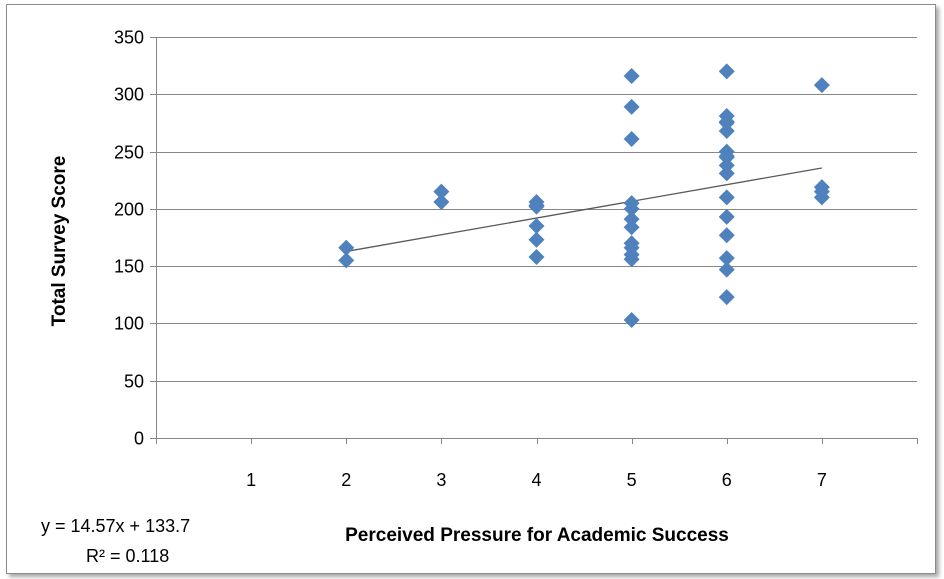 This screenshot has width=944, height=579. Describe the element at coordinates (129, 238) in the screenshot. I see `y-tick-labels: 0 50 100 150 200 250 300 350` at that location.